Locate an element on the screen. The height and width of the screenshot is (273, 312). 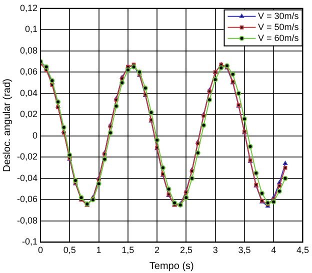
y-axis-title: Desloc. angular (rad) is located at coordinates (7, 125).